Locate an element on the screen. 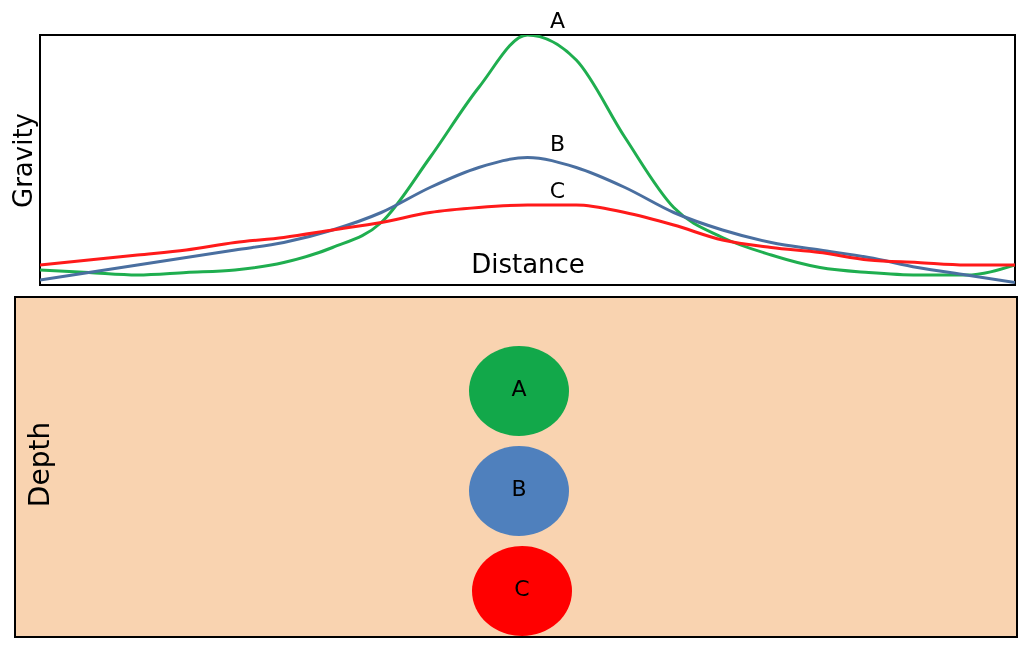  x-axis-title: Distance is located at coordinates (528, 263).